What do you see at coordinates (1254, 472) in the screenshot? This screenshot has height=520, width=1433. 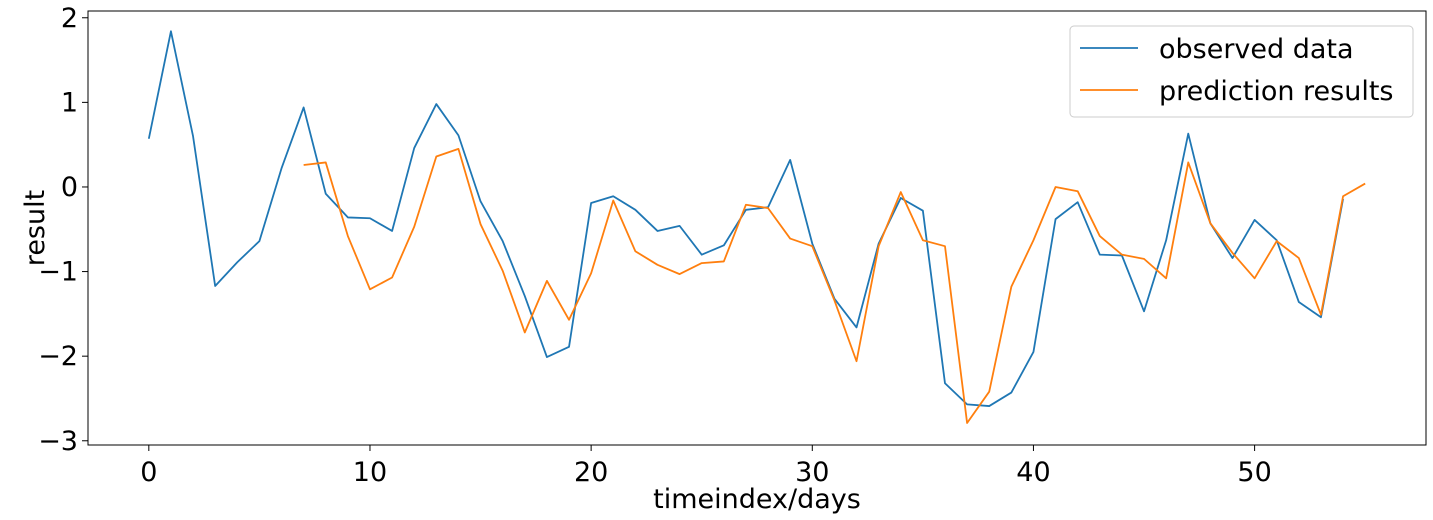 I see `x-tick-label: 50` at bounding box center [1254, 472].